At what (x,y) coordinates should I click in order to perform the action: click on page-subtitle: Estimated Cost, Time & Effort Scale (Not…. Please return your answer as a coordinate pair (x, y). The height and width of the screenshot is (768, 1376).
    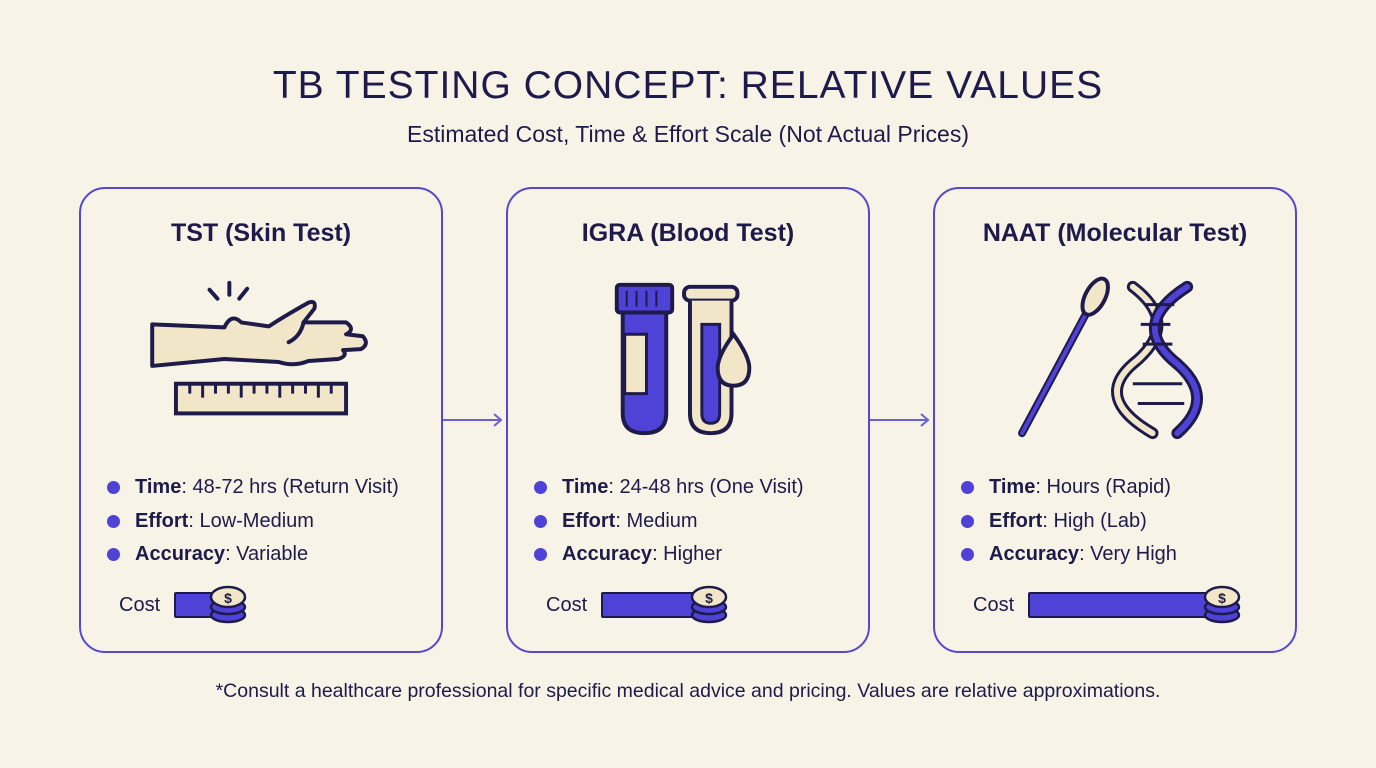
    Looking at the image, I should click on (688, 134).